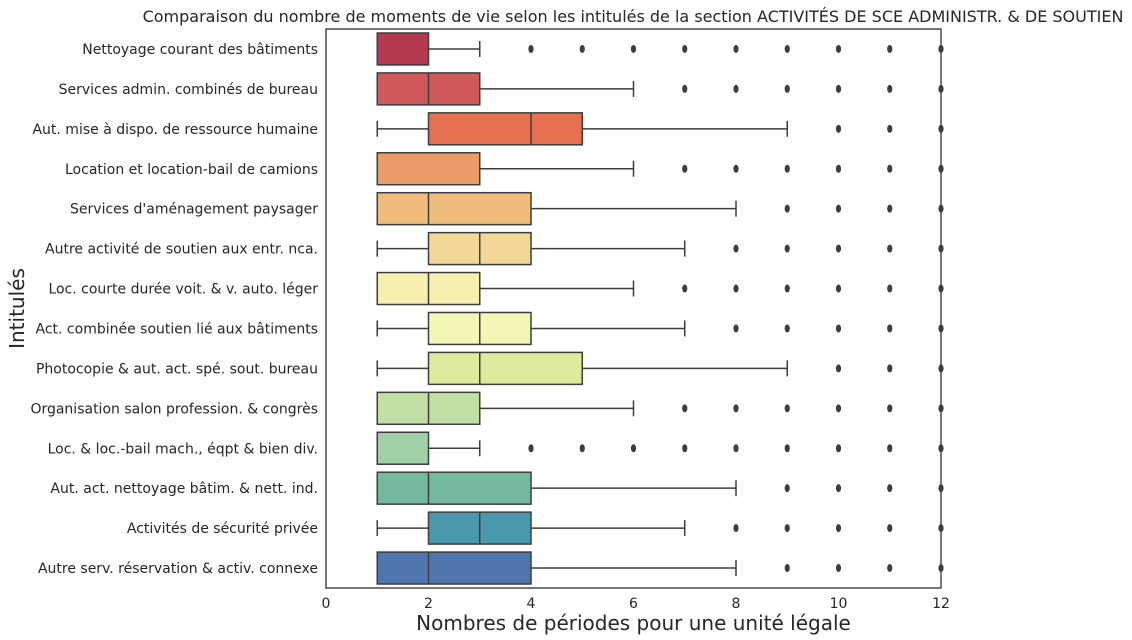 The image size is (1132, 640). What do you see at coordinates (194, 210) in the screenshot?
I see `category-label: Services d'aménagement paysager` at bounding box center [194, 210].